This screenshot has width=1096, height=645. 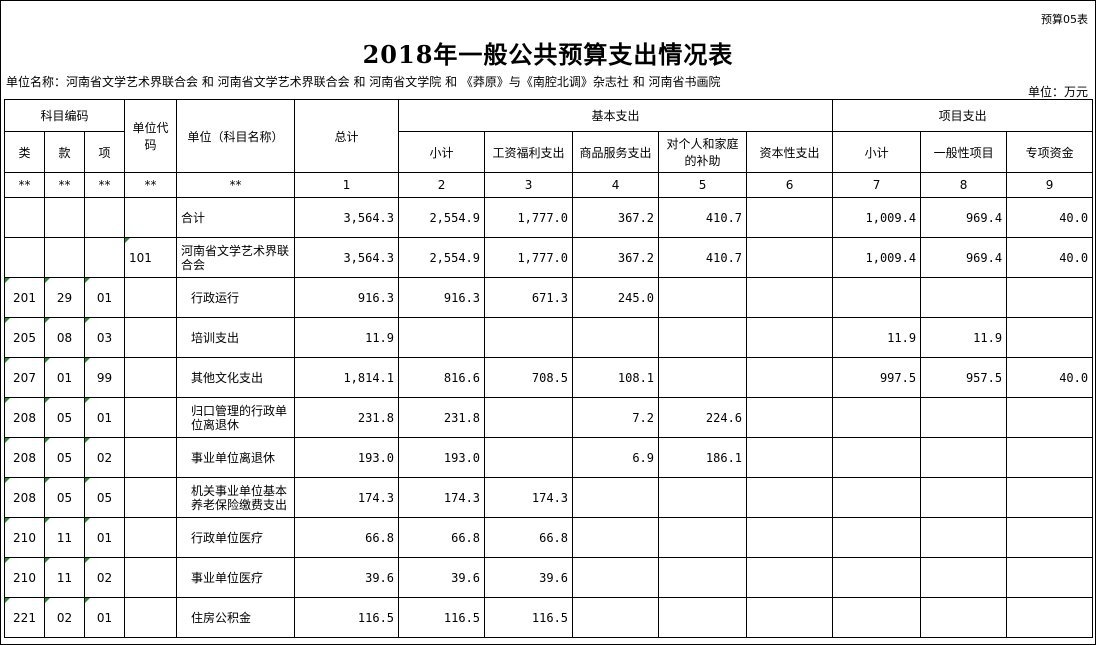 I want to click on header-unit-code: 单位代码, so click(x=151, y=136).